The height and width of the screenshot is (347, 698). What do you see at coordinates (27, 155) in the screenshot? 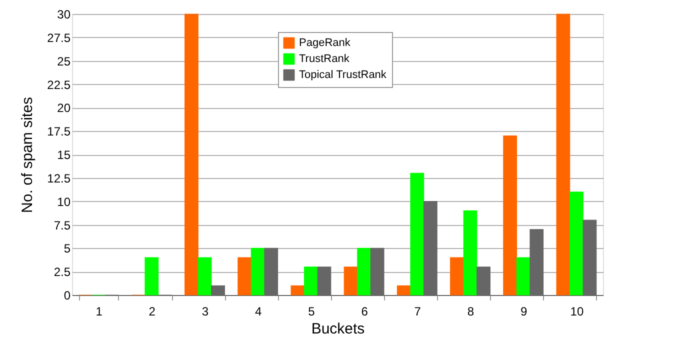
I see `y-axis-title: No. of spam sites` at bounding box center [27, 155].